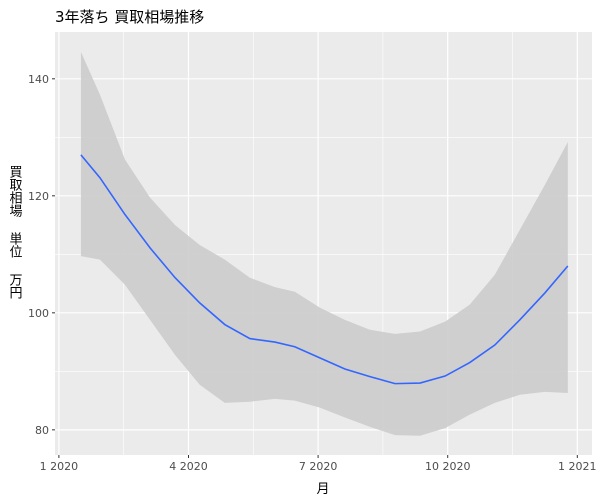 This screenshot has width=600, height=504. I want to click on y-axis-title: 買取相場 単位 万円, so click(15, 232).